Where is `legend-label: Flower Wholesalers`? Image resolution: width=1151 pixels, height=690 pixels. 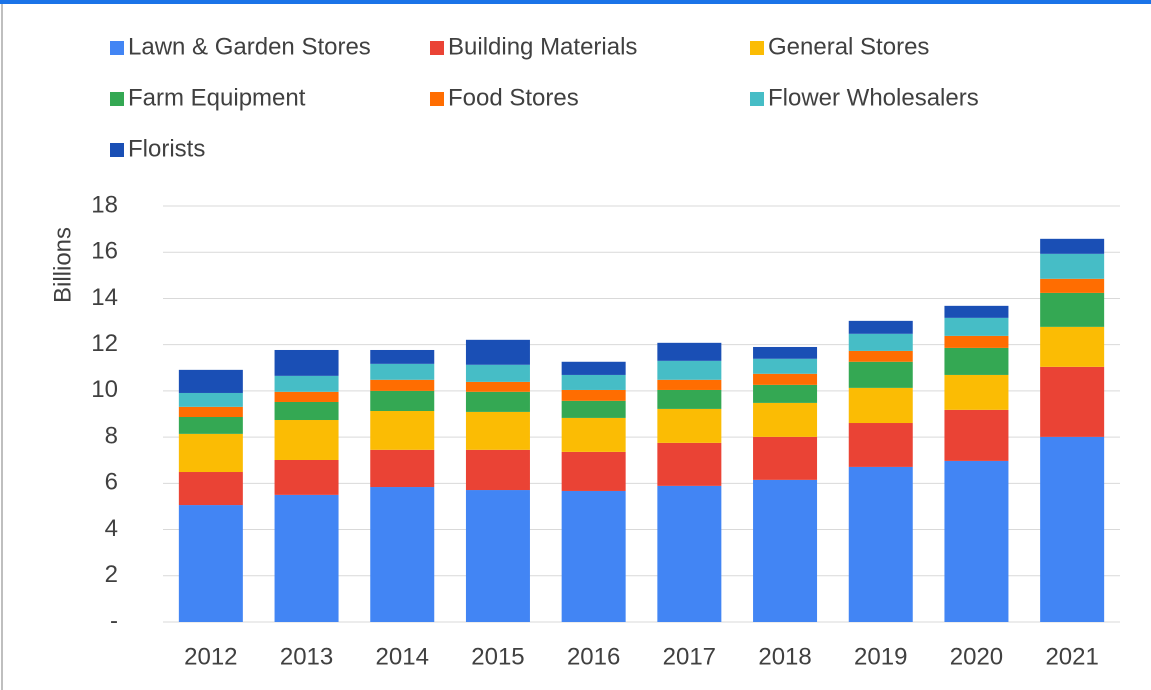 legend-label: Flower Wholesalers is located at coordinates (873, 97).